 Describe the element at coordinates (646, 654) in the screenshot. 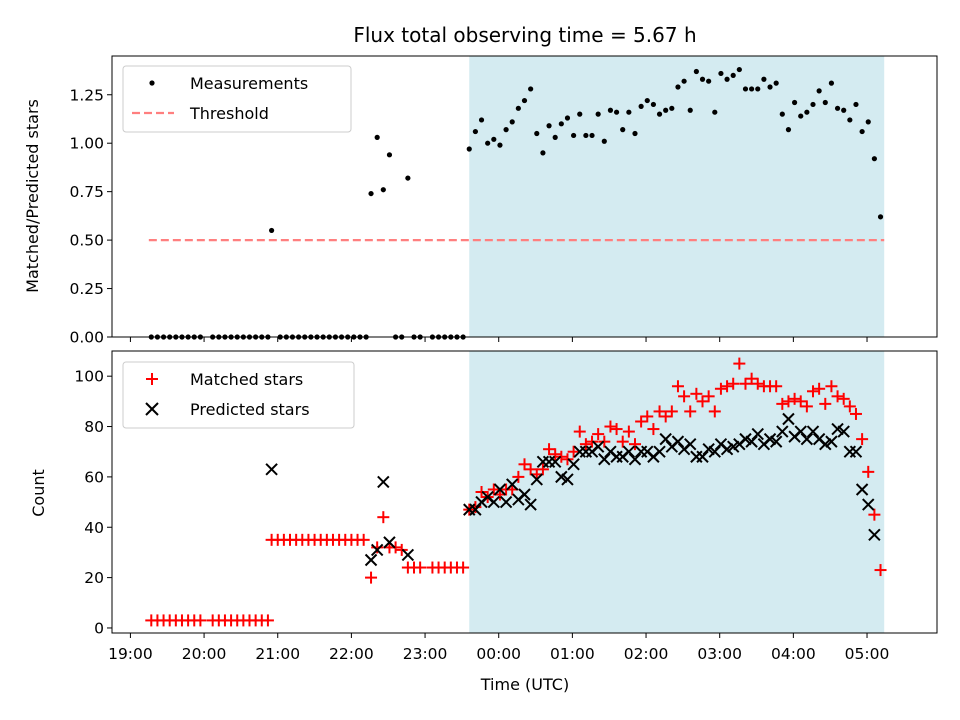

I see `x-tick-label: 02:00` at that location.